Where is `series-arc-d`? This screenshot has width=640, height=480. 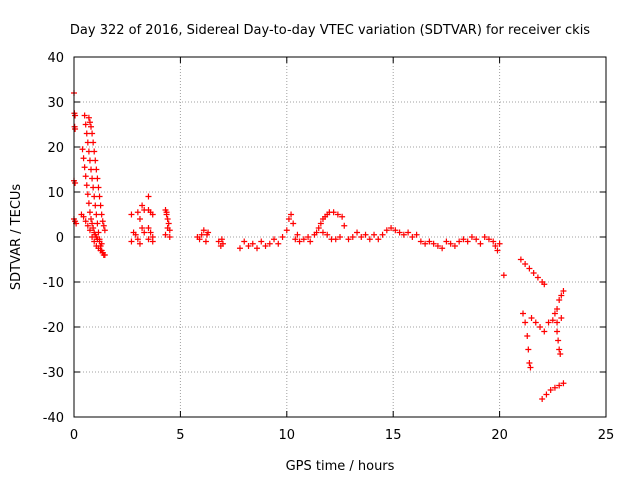 series-arc-d is located at coordinates (93, 234).